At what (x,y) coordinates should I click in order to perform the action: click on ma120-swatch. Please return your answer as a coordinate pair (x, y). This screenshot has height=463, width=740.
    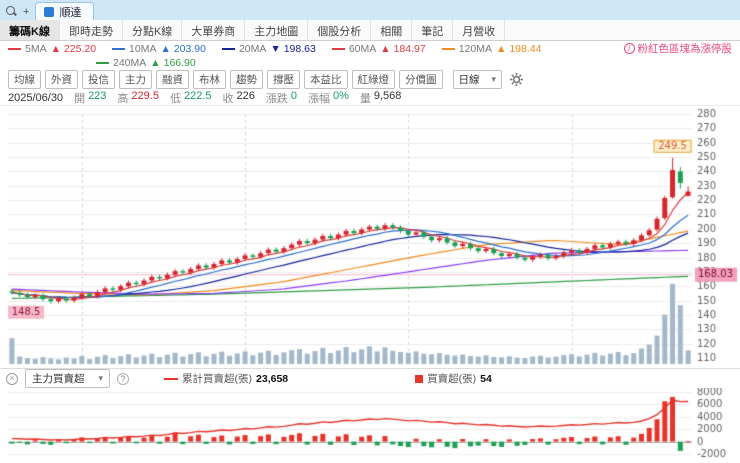
    Looking at the image, I should click on (448, 48).